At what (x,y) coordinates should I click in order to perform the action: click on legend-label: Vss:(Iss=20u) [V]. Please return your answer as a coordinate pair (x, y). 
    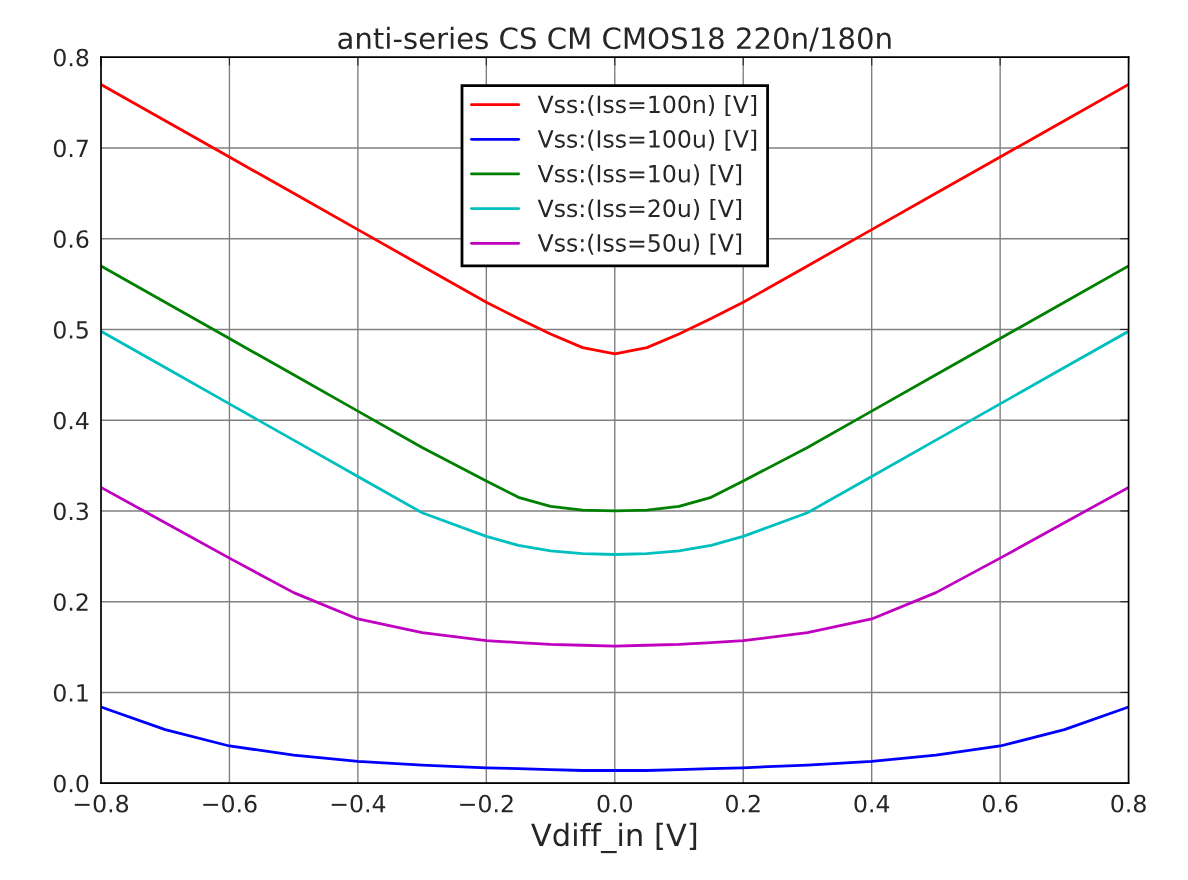
    Looking at the image, I should click on (639, 209).